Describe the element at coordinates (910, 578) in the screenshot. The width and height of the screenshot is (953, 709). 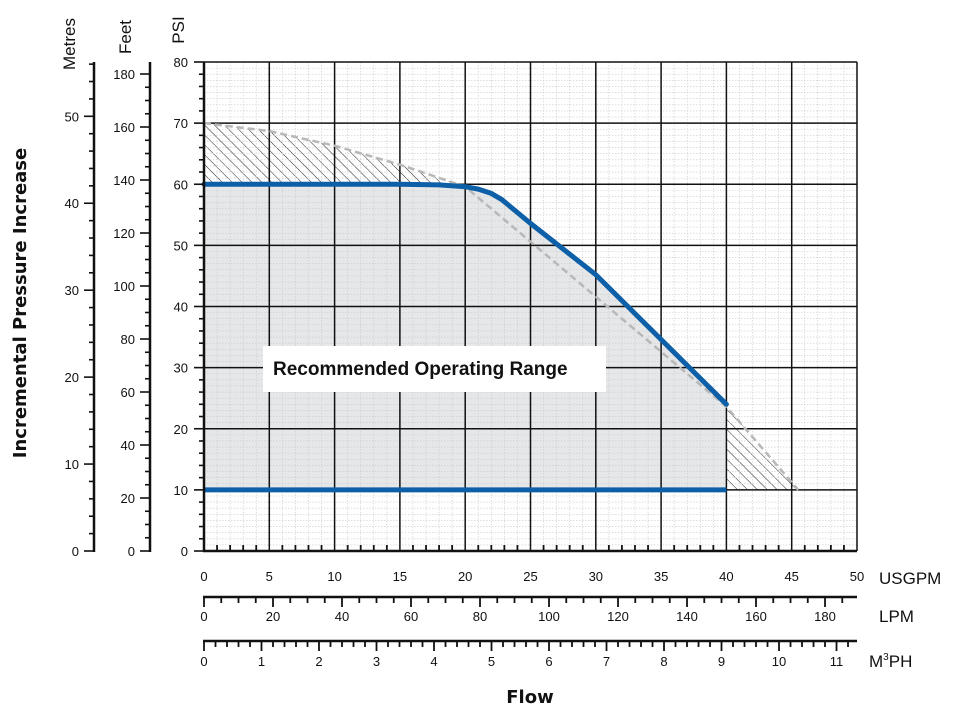
I see `usgpm-unit-label: USGPM` at that location.